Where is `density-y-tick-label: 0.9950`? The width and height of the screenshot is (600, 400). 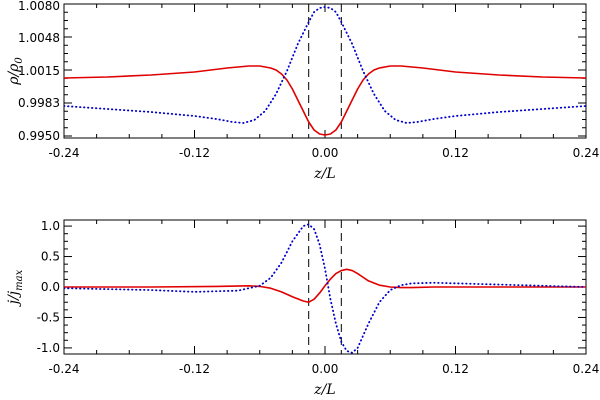 density-y-tick-label: 0.9950 is located at coordinates (39, 136).